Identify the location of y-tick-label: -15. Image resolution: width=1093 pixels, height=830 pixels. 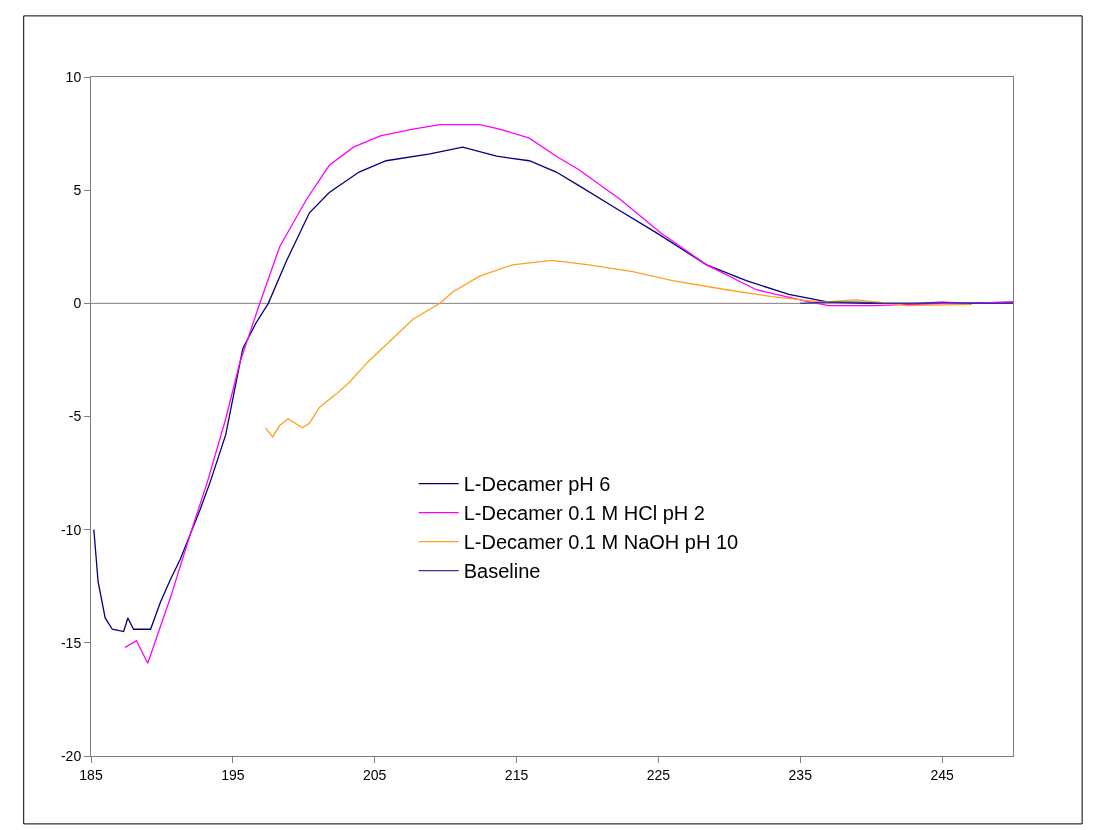
(71, 642).